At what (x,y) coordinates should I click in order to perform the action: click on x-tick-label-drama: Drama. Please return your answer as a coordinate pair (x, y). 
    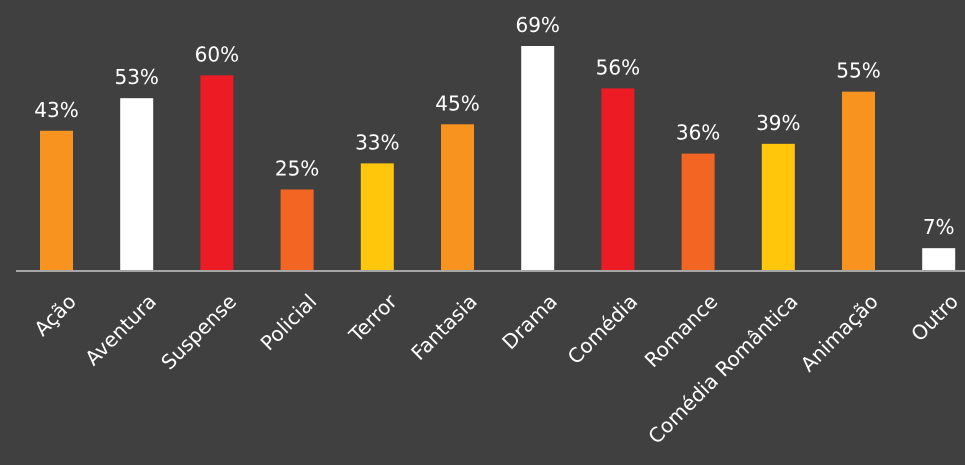
    Looking at the image, I should click on (529, 321).